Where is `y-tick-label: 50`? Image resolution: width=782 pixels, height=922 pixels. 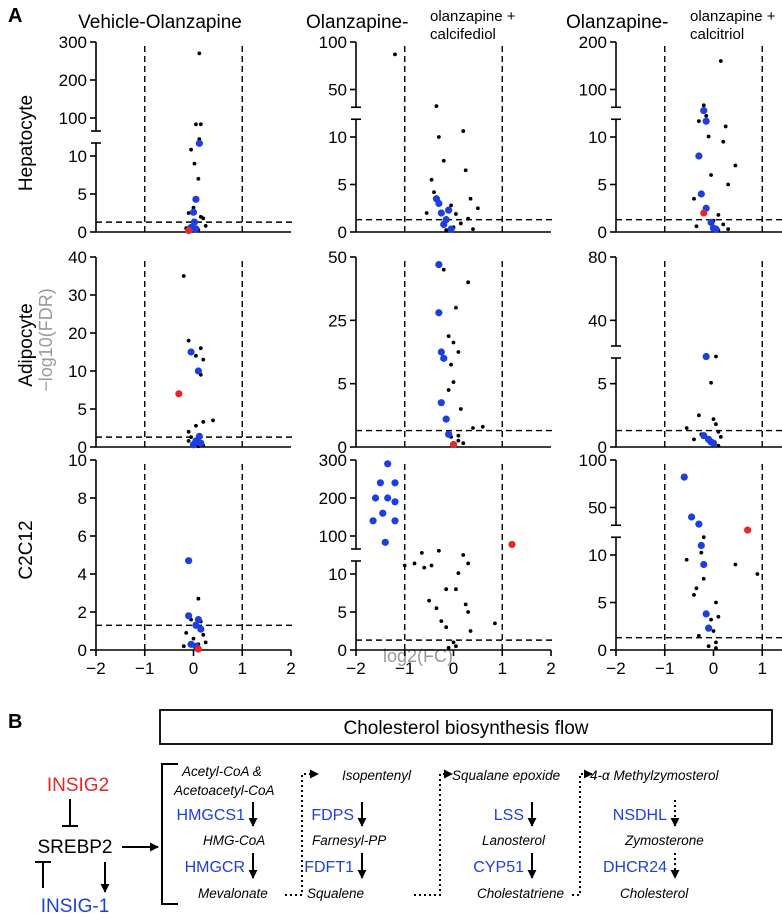
y-tick-label: 50 is located at coordinates (337, 90).